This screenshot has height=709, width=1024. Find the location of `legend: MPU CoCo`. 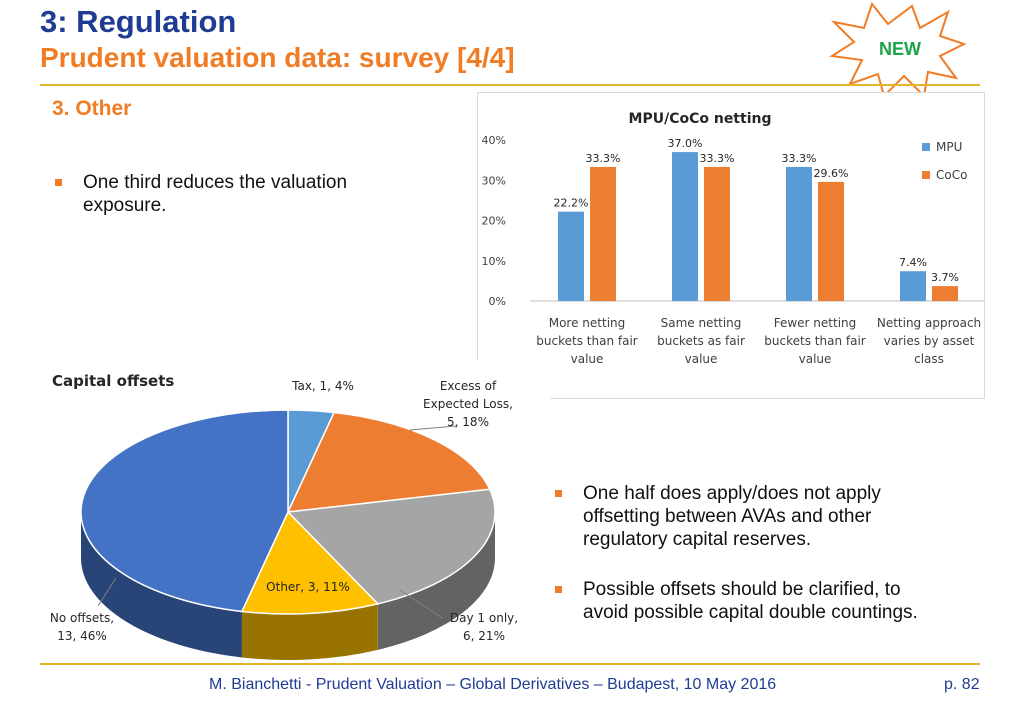

legend: MPU CoCo is located at coordinates (944, 161).